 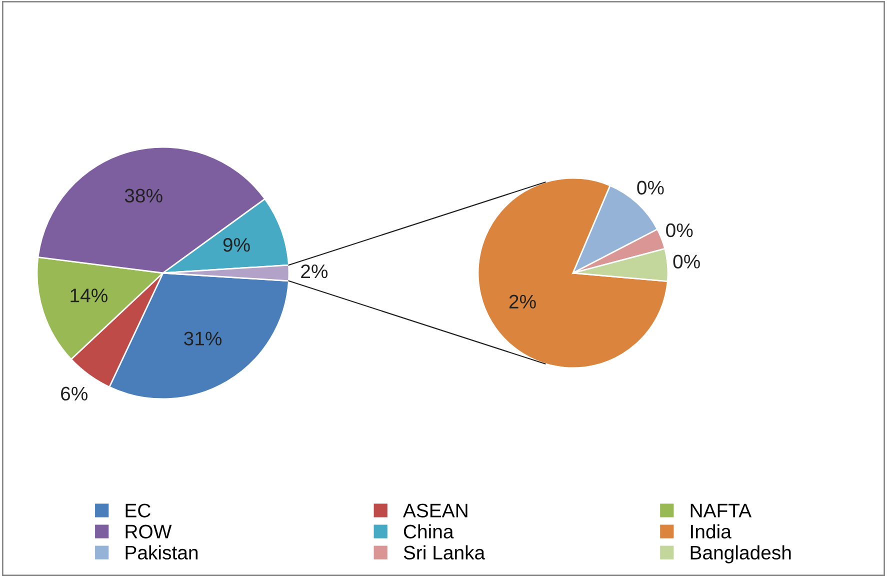 What do you see at coordinates (740, 554) in the screenshot?
I see `legend-label: Bangladesh` at bounding box center [740, 554].